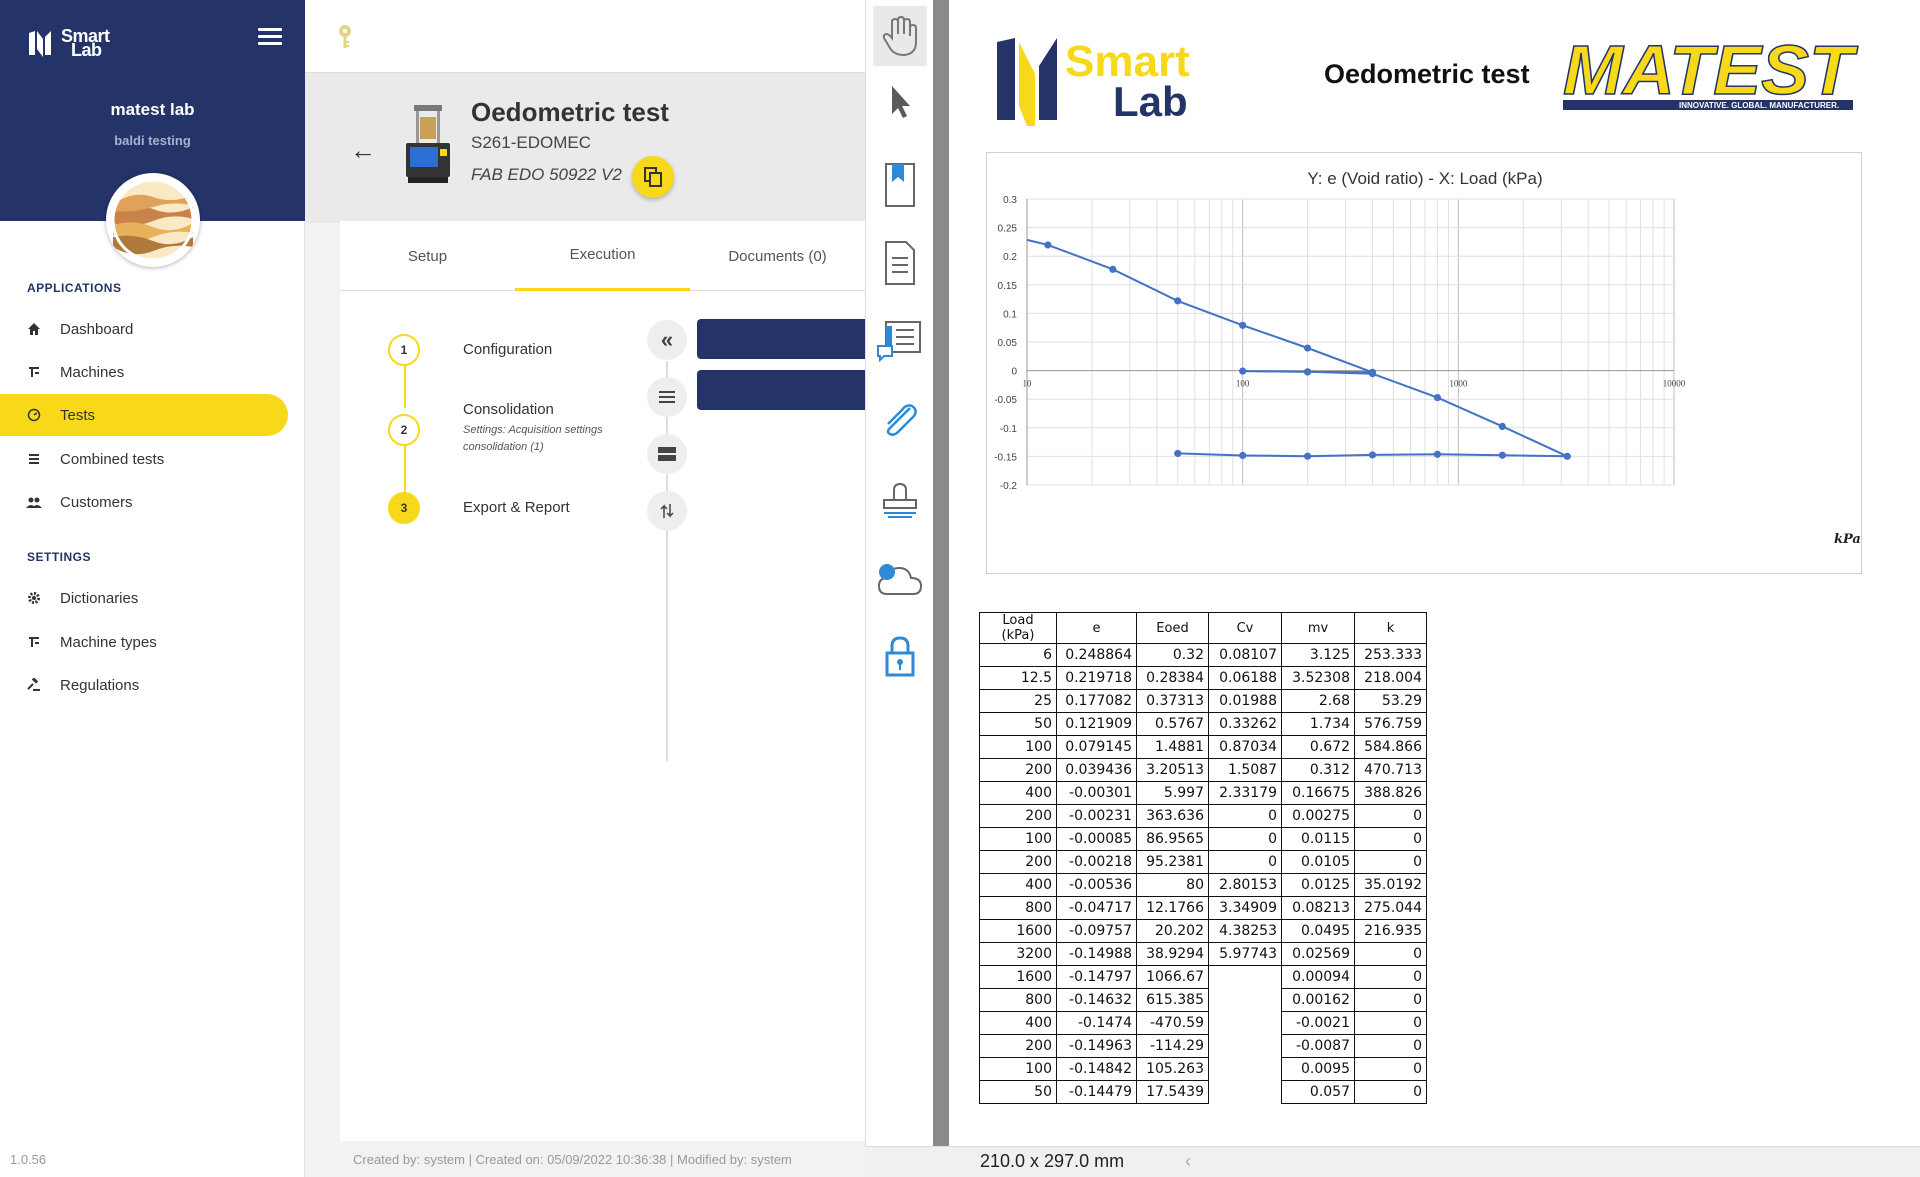 The width and height of the screenshot is (1920, 1177). Describe the element at coordinates (144, 642) in the screenshot. I see `sidebar-item-machine-types: Machine types` at that location.